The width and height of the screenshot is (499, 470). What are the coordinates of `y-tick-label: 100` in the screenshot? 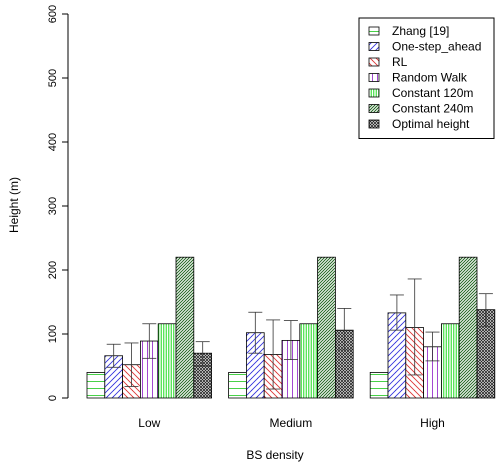 It's located at (53, 334).